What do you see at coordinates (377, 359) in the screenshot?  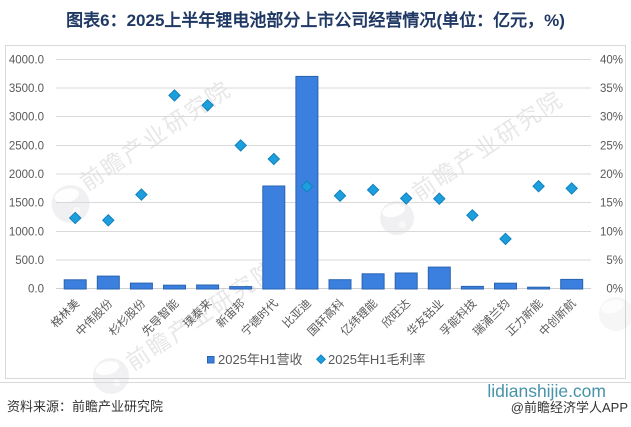 I see `svg-text: 2025年H1毛利率` at bounding box center [377, 359].